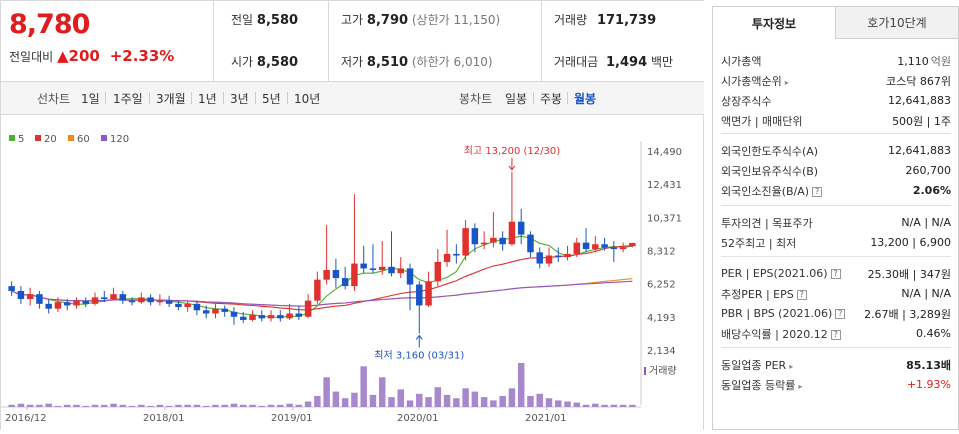 The height and width of the screenshot is (434, 959). Describe the element at coordinates (307, 99) in the screenshot. I see `period-10y: 10년` at that location.